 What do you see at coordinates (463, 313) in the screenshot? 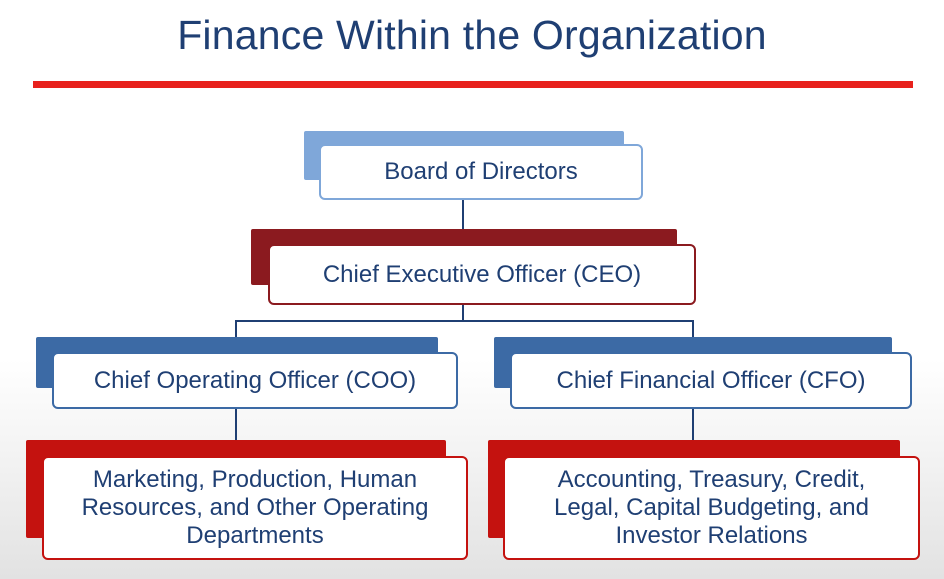
I see `connector-ceo-down` at bounding box center [463, 313].